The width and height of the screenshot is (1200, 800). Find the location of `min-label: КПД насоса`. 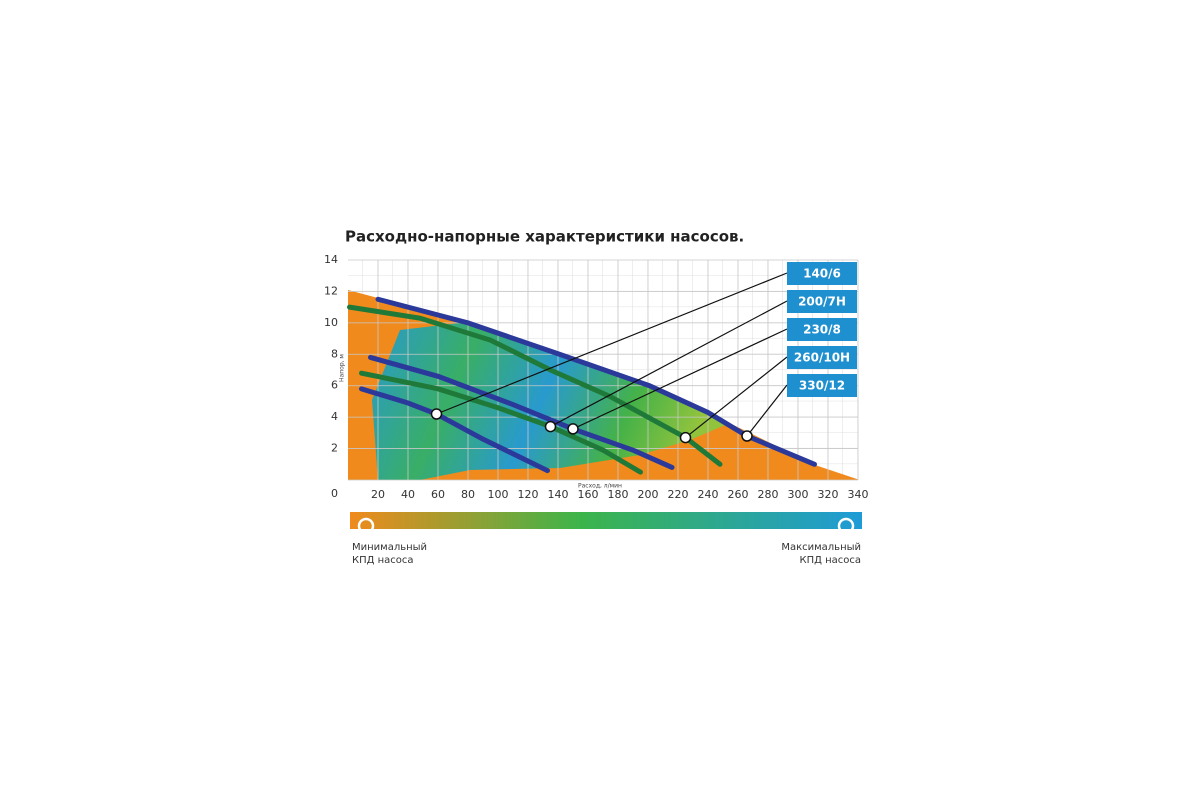

min-label: КПД насоса is located at coordinates (383, 560).